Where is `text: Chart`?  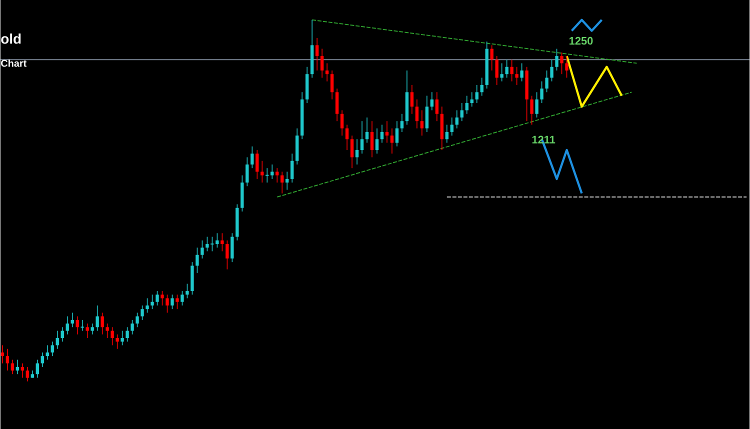 text: Chart is located at coordinates (14, 63).